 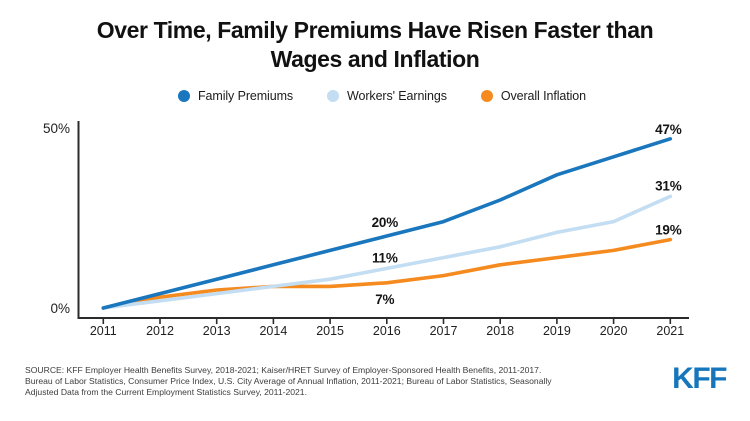 What do you see at coordinates (56, 128) in the screenshot?
I see `y-axis-label-50: 50%` at bounding box center [56, 128].